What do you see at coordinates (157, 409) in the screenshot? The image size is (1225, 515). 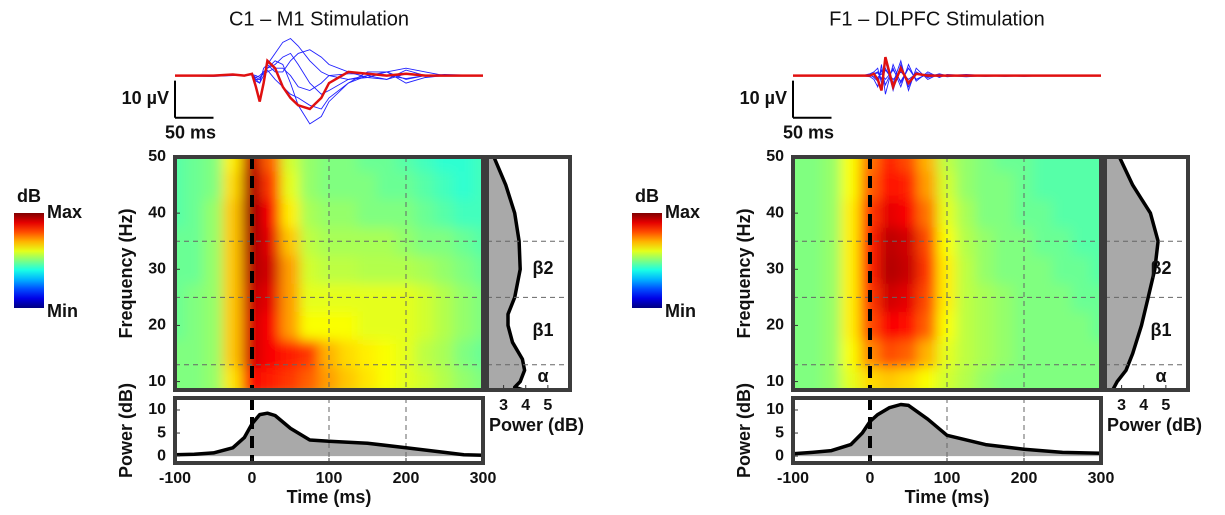 I see `y-tick-label: 10` at bounding box center [157, 409].